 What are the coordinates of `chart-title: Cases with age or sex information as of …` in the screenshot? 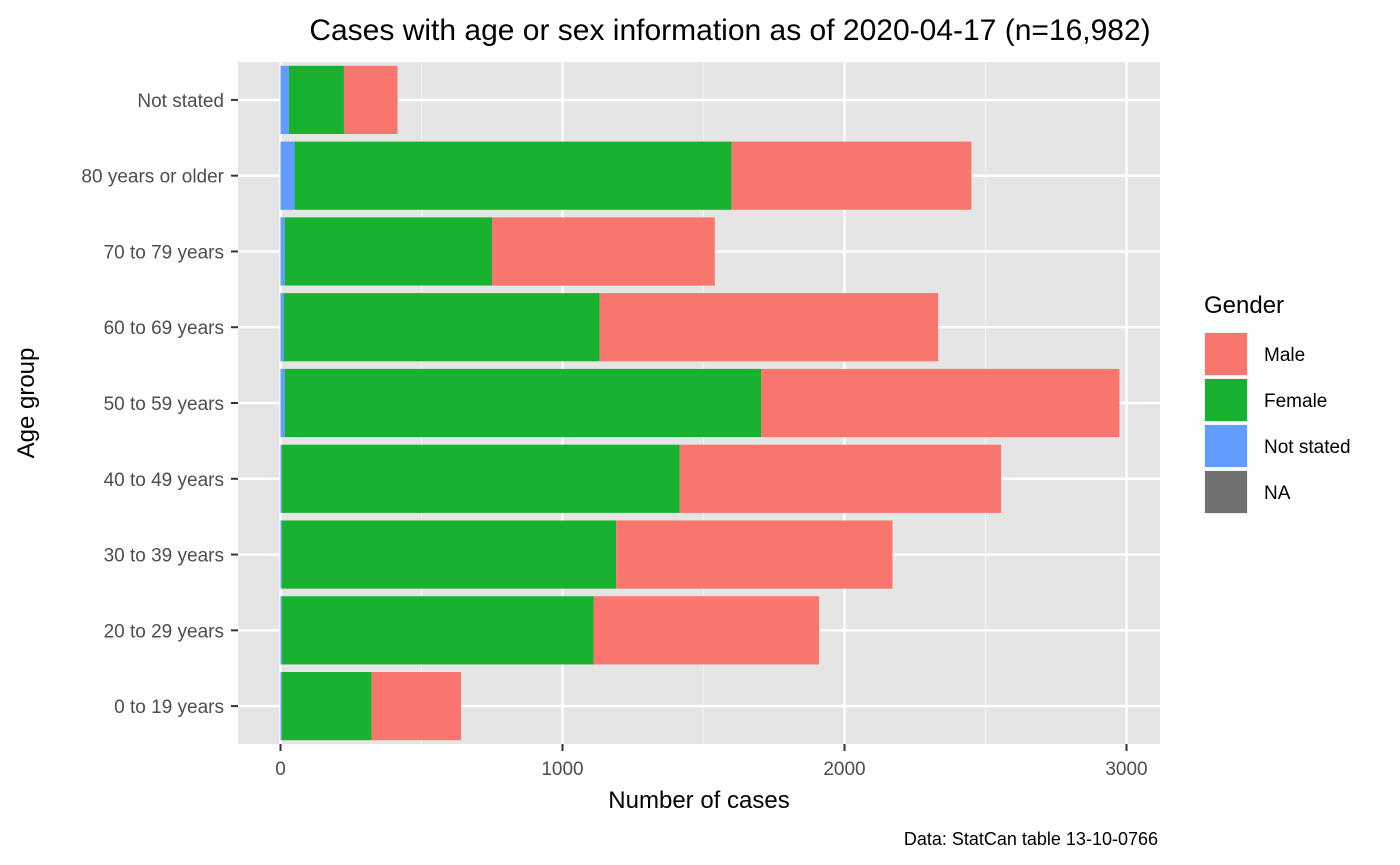 It's located at (729, 30).